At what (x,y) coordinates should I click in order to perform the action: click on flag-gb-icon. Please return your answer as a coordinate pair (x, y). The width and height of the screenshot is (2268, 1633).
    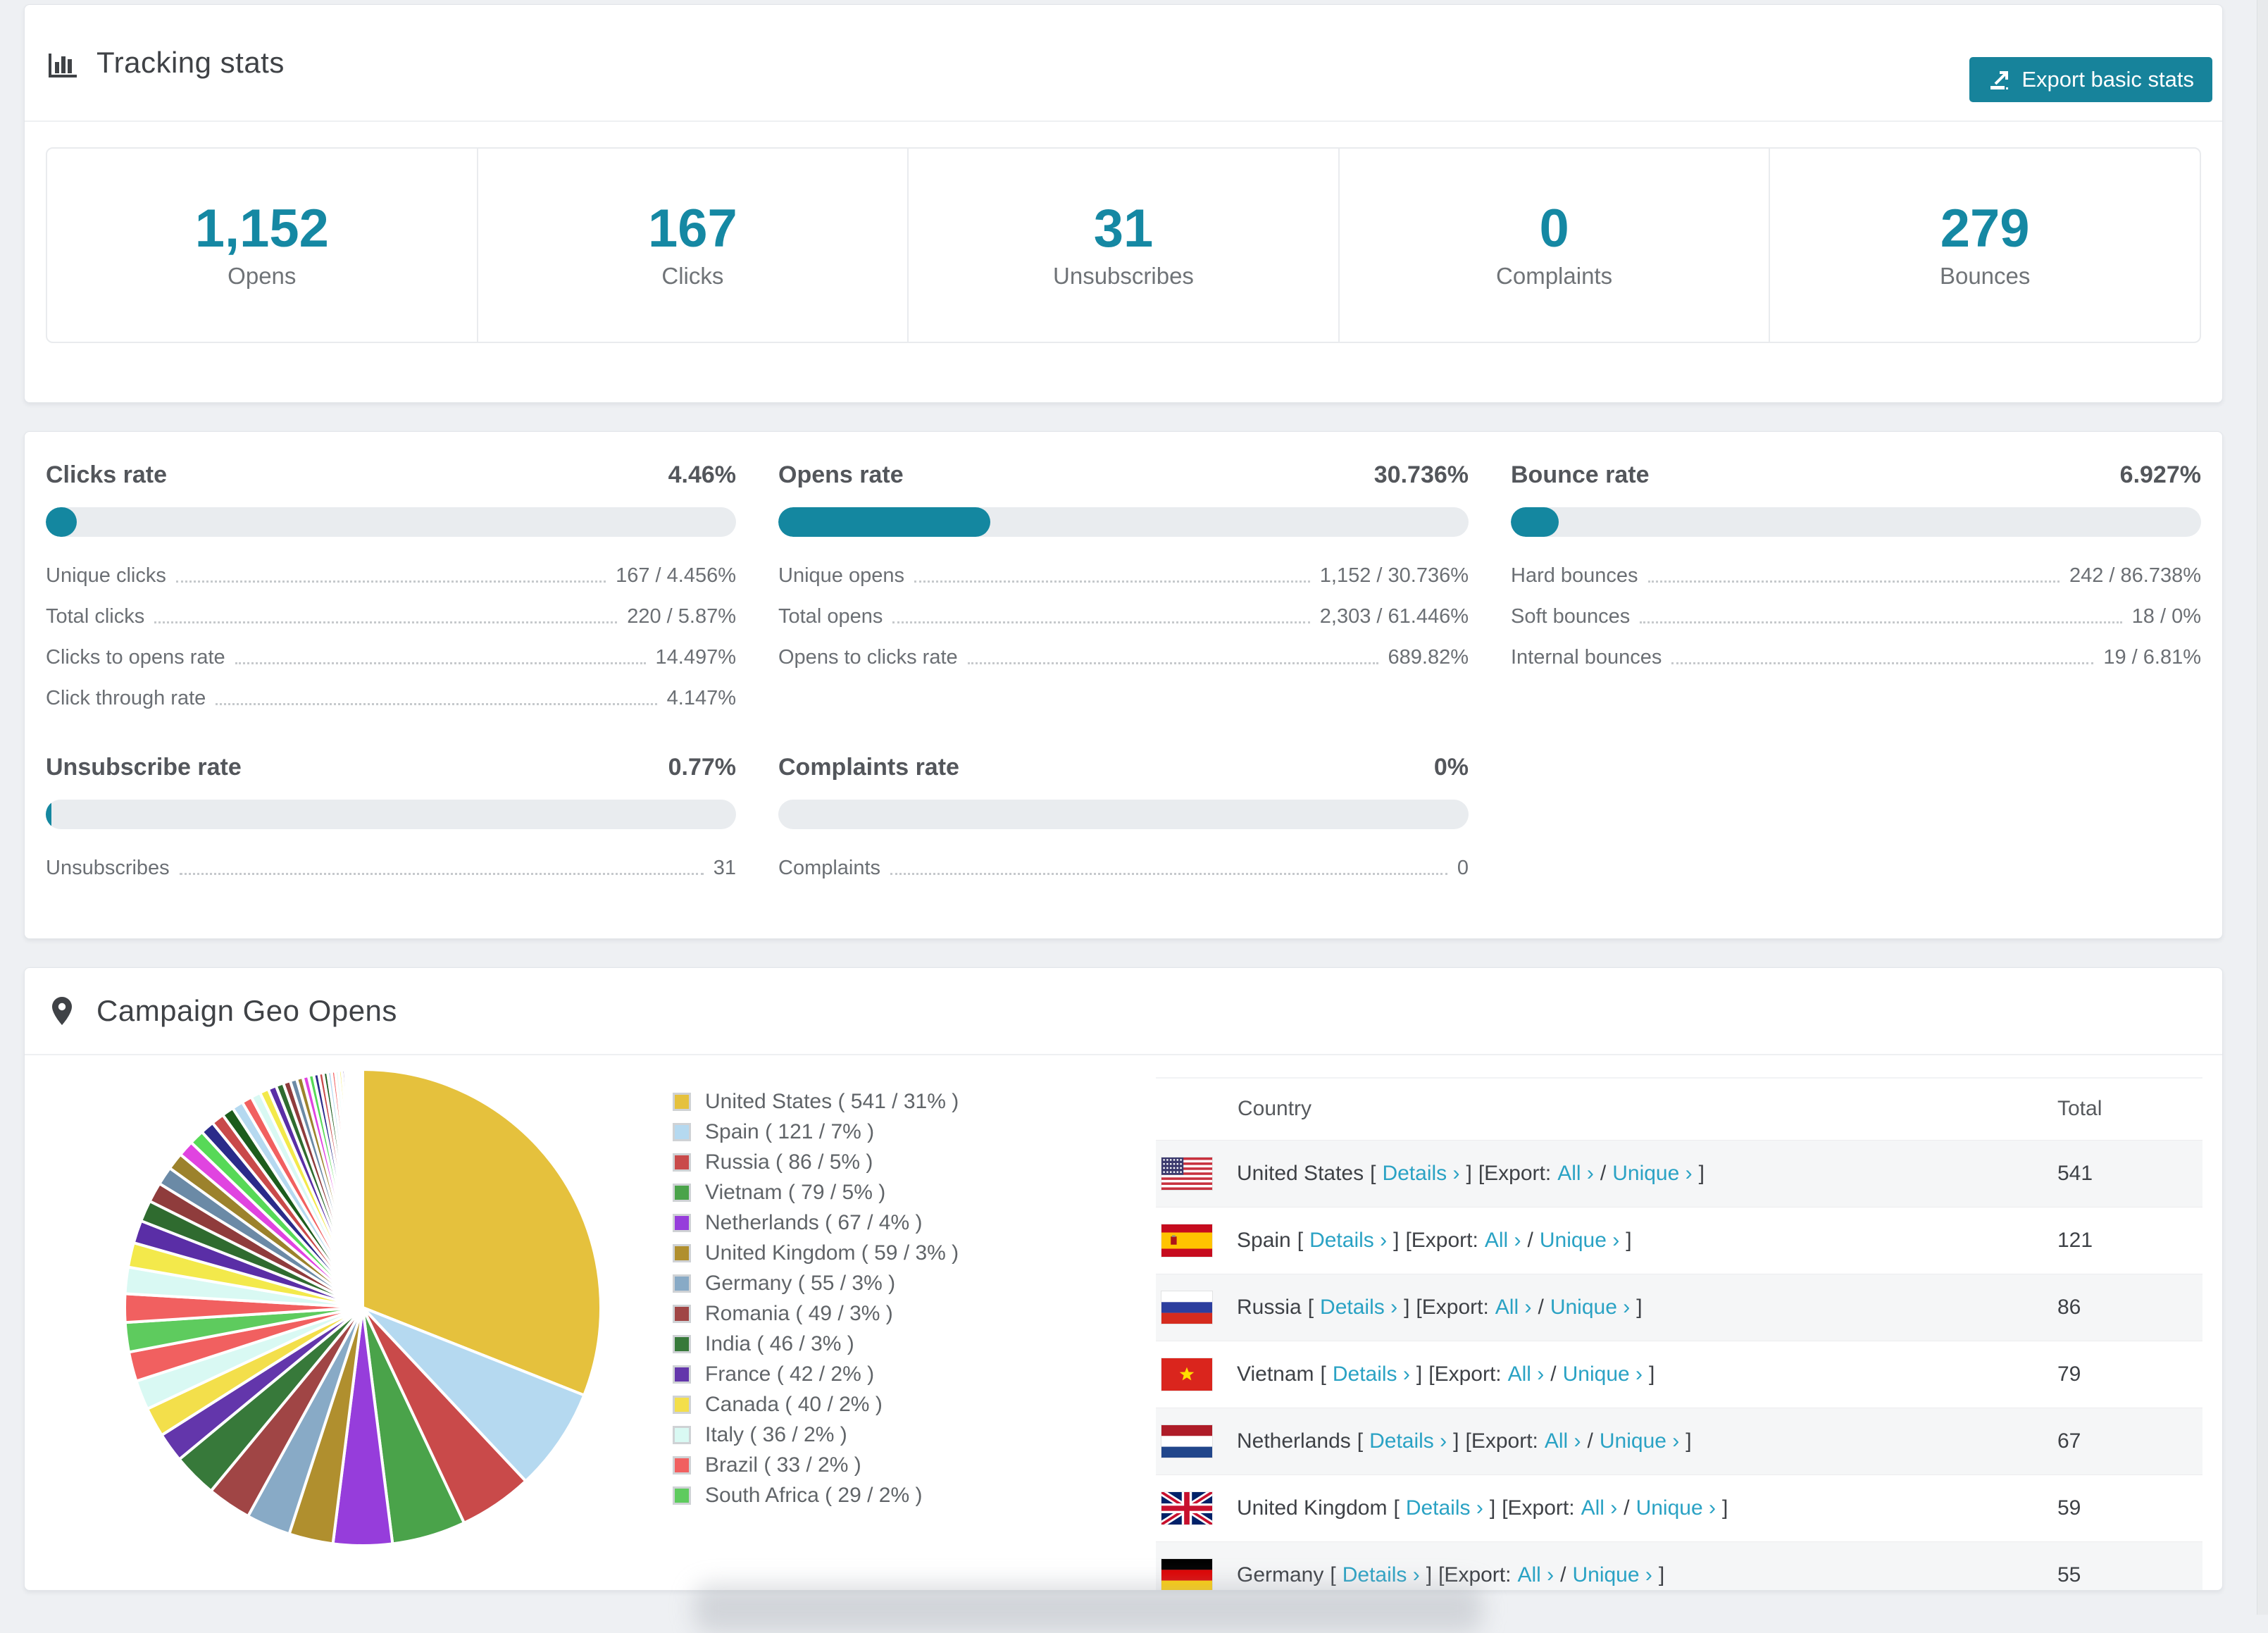
    Looking at the image, I should click on (1187, 1508).